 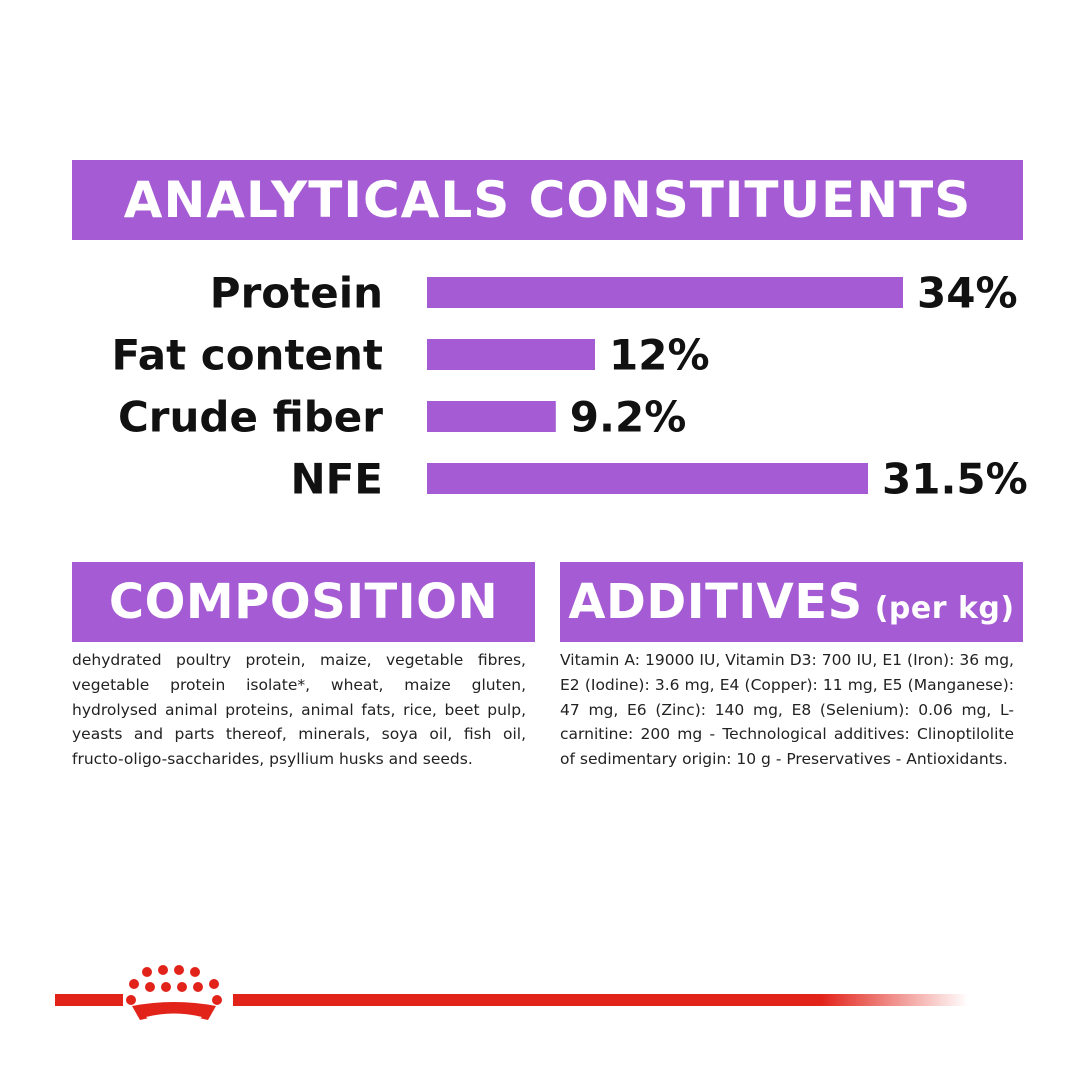 I want to click on bar-fat-content, so click(x=511, y=354).